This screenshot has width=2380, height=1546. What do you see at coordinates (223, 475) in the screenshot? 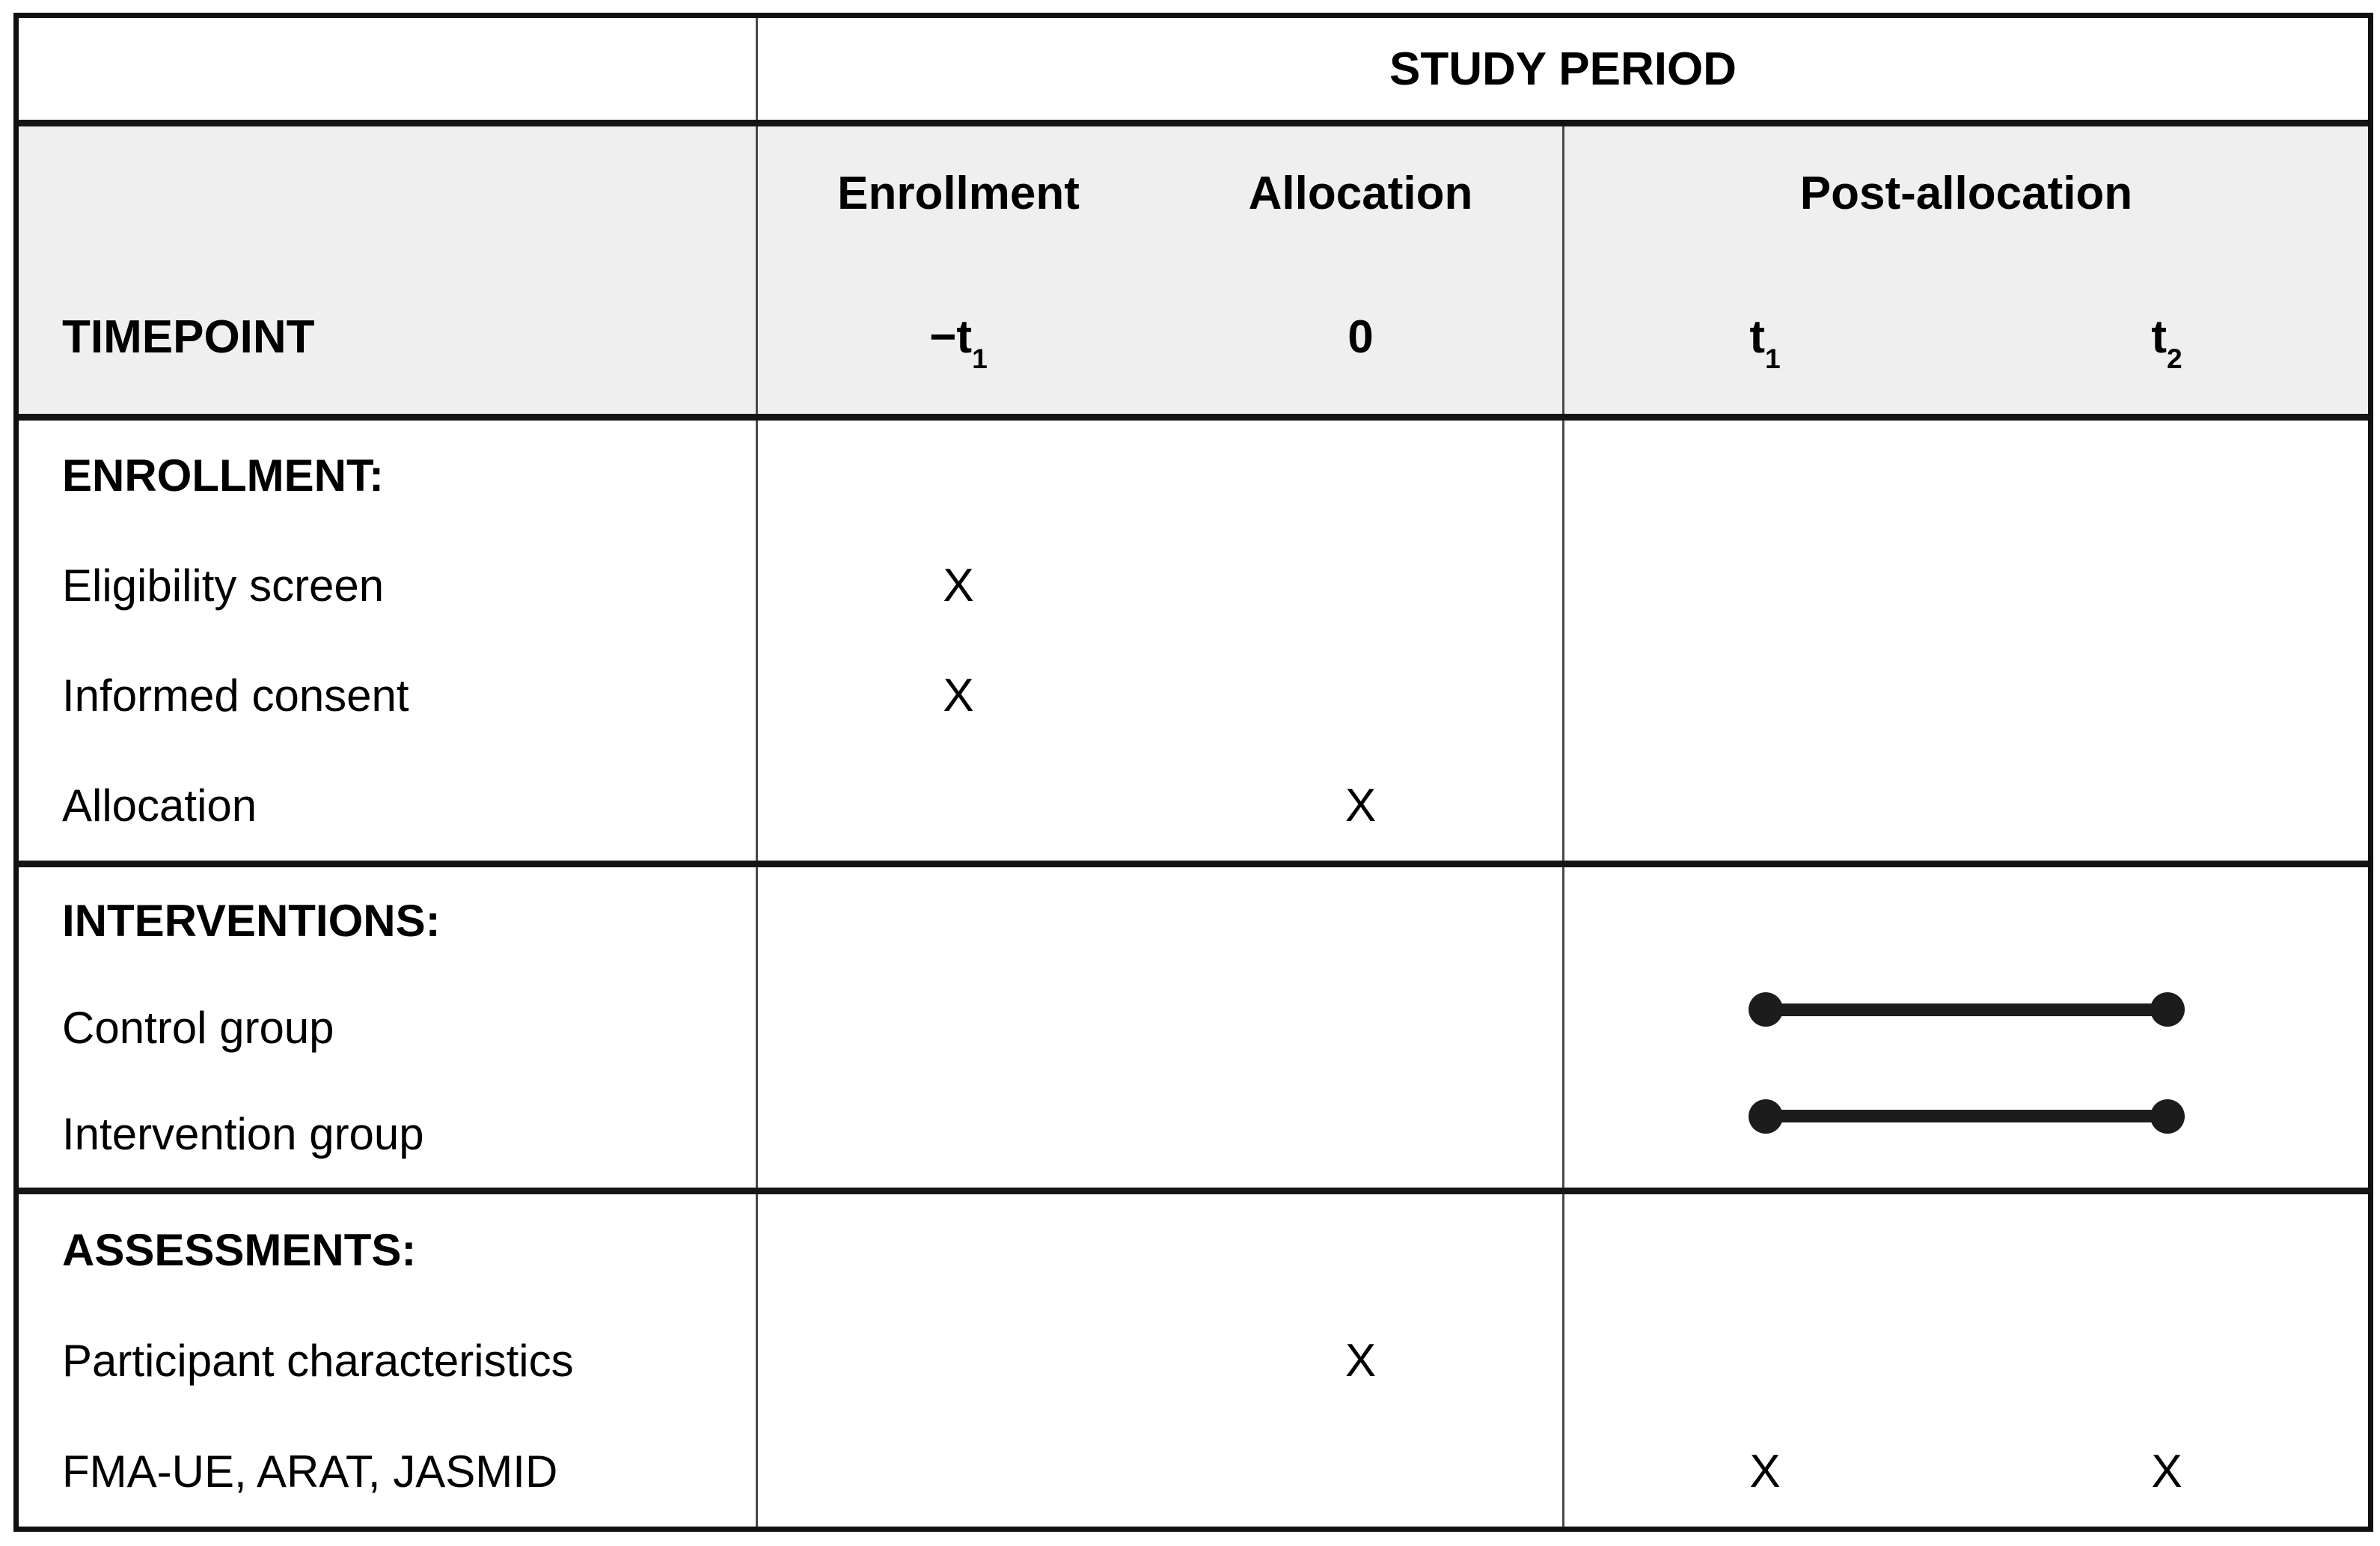
I see `section-header-enrollment: ENROLLMENT:` at bounding box center [223, 475].